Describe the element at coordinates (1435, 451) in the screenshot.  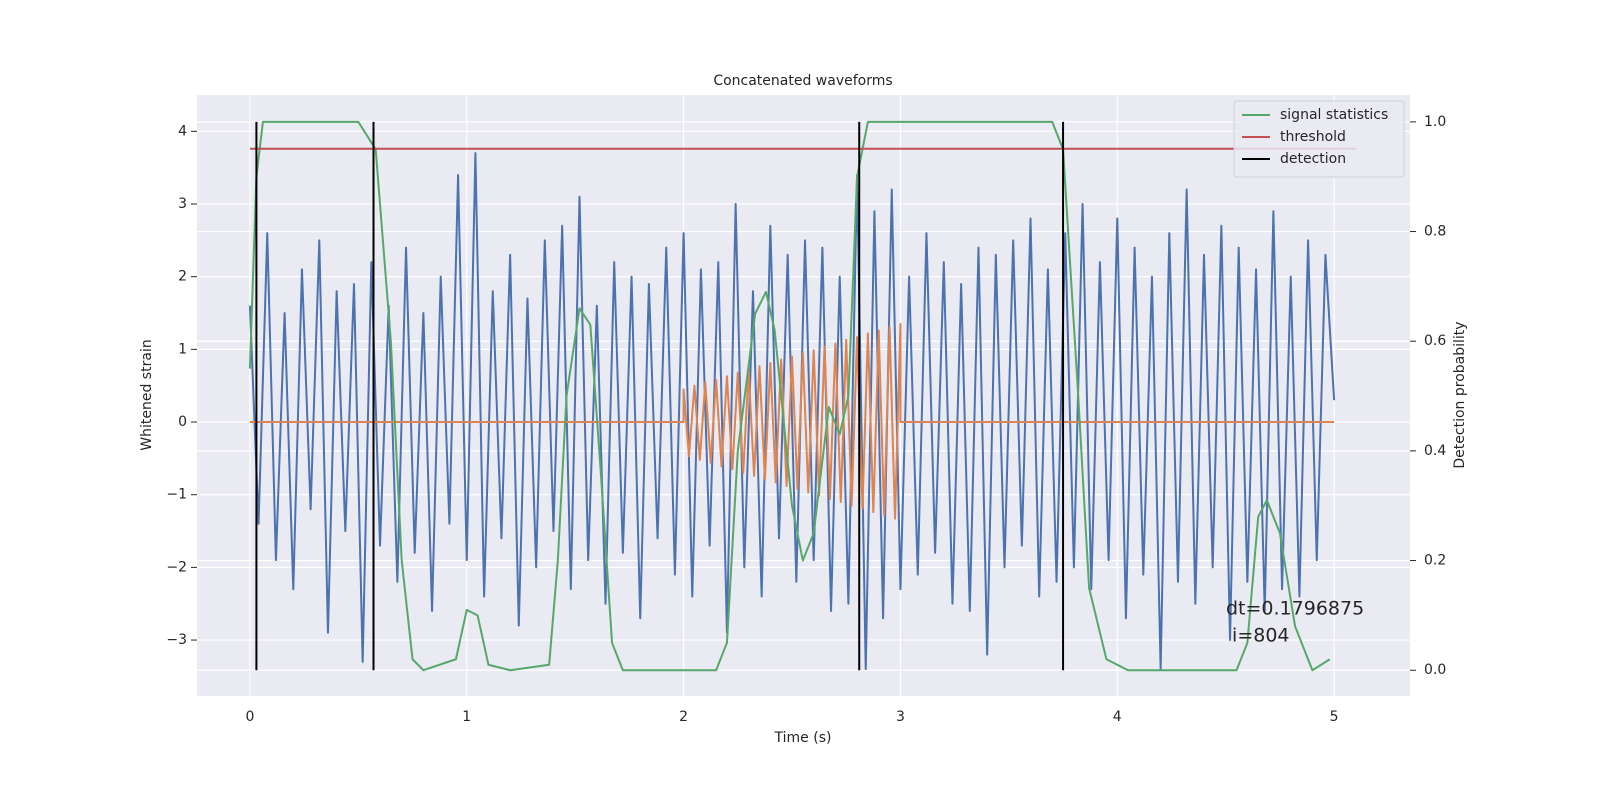
I see `y2-tick-label: 0.4` at that location.